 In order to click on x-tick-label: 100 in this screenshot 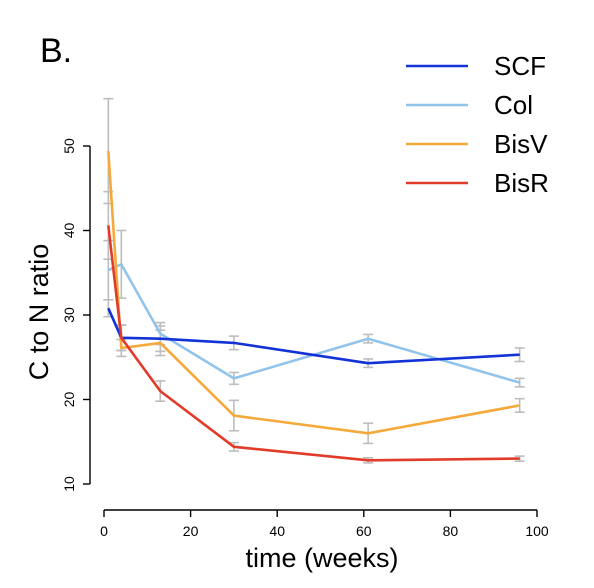, I will do `click(537, 531)`.